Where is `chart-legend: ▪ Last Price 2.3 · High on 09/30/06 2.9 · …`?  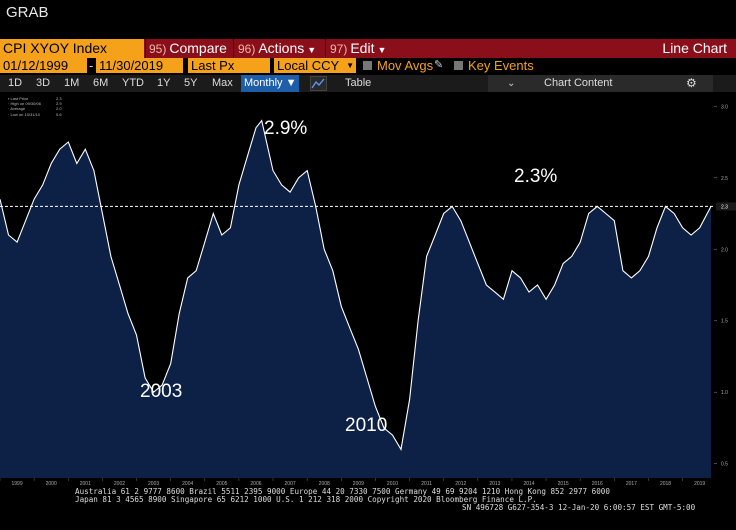 chart-legend: ▪ Last Price 2.3 · High on 09/30/06 2.9 · … is located at coordinates (35, 106).